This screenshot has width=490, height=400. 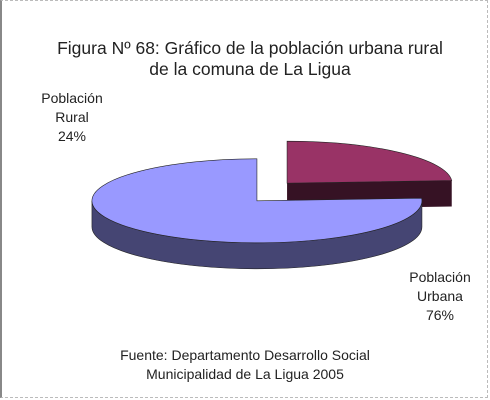 I want to click on slice-label-line: Rural, so click(x=71, y=117).